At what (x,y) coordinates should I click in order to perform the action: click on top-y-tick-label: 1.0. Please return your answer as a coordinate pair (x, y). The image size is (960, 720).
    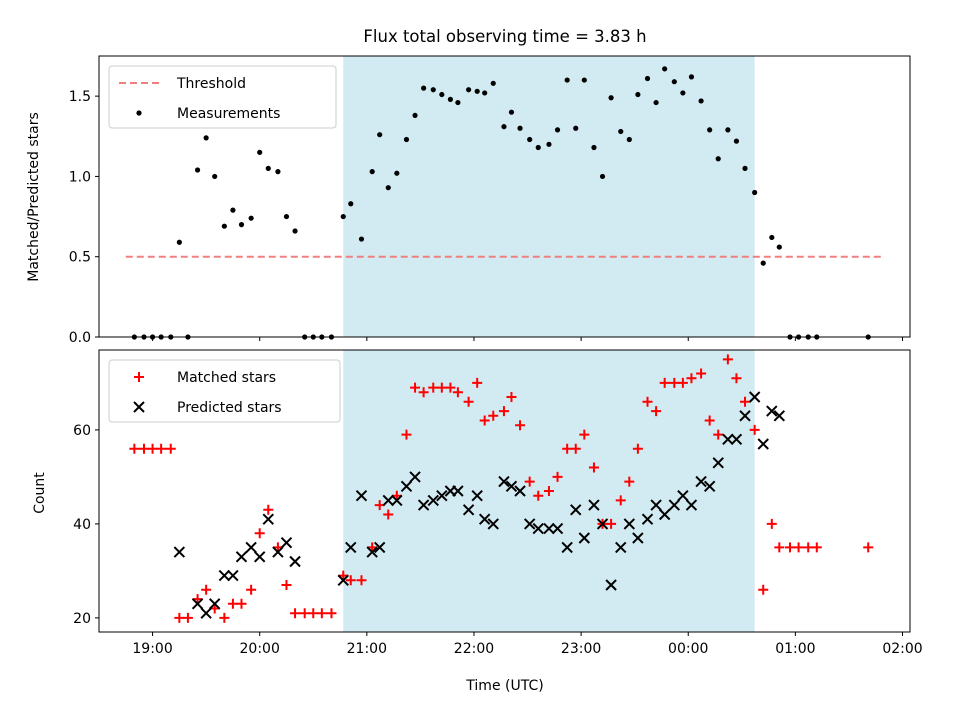
    Looking at the image, I should click on (80, 177).